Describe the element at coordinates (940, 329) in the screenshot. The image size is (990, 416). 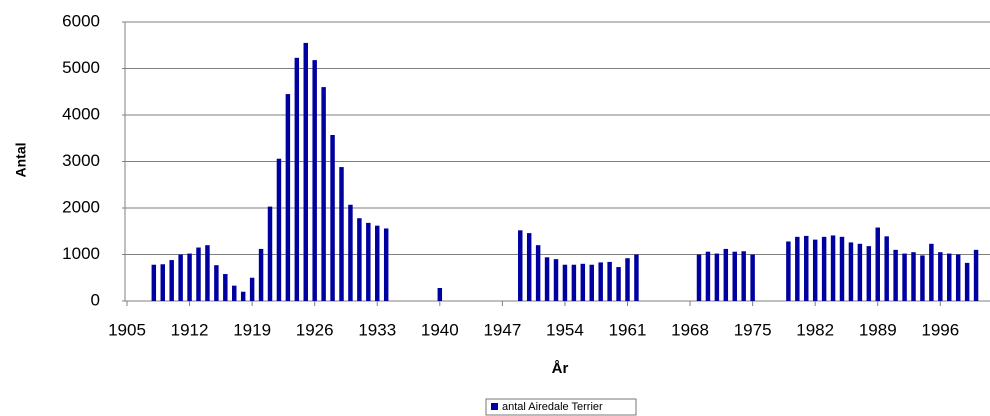
I see `x-tick-label: 1996` at that location.